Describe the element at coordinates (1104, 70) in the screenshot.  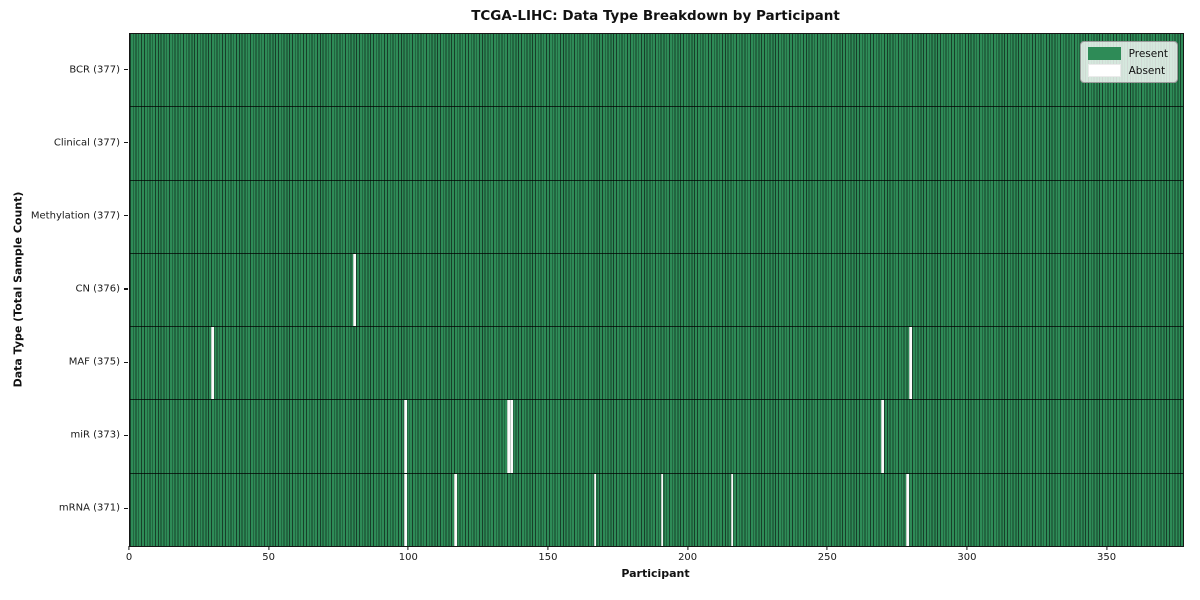
I see `absent-color-swatch` at that location.